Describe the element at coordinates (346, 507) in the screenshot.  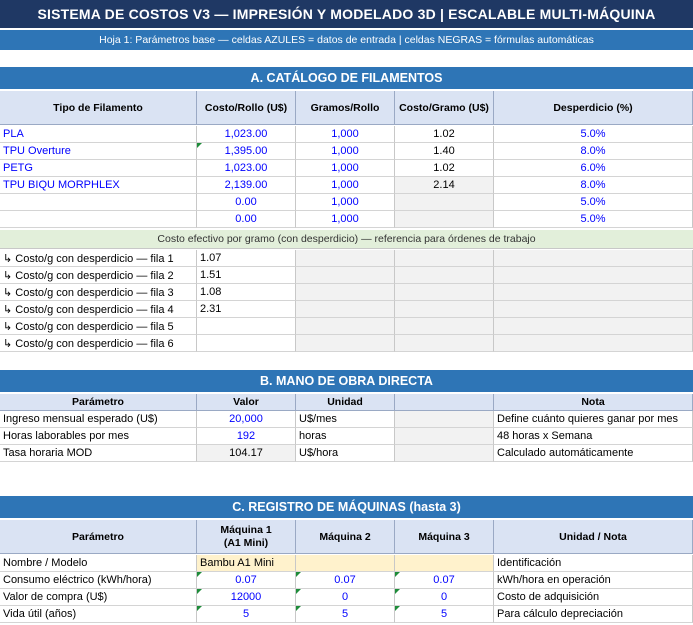
I see `section-c-title: C. REGISTRO DE MÁQUINAS (hasta 3)` at that location.